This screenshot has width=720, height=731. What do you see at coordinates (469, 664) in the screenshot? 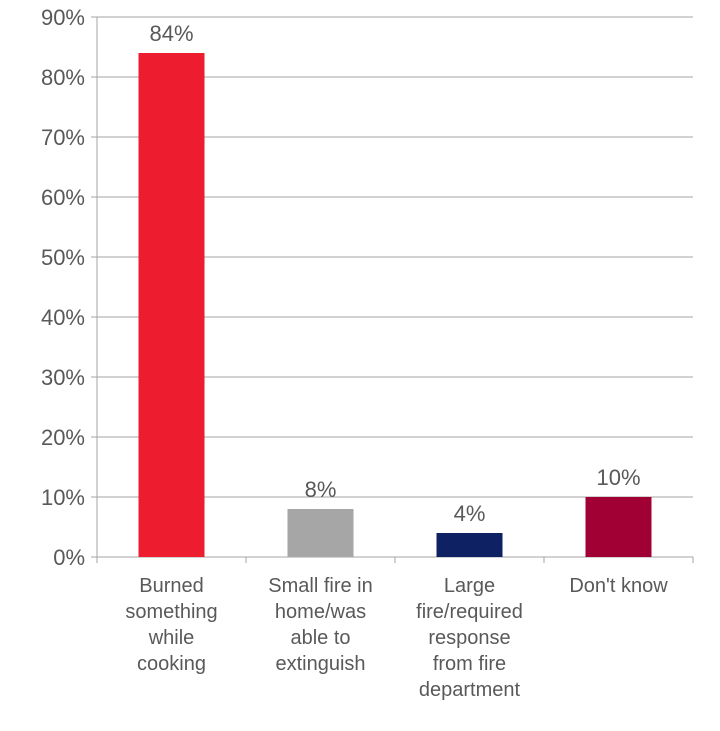
I see `x-category-label-line: from fire` at bounding box center [469, 664].